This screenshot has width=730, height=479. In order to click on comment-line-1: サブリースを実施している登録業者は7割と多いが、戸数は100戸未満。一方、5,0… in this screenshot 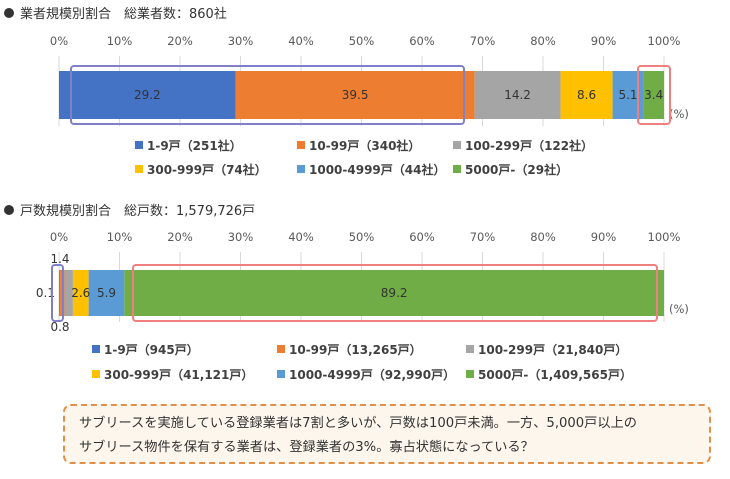, I will do `click(358, 423)`.